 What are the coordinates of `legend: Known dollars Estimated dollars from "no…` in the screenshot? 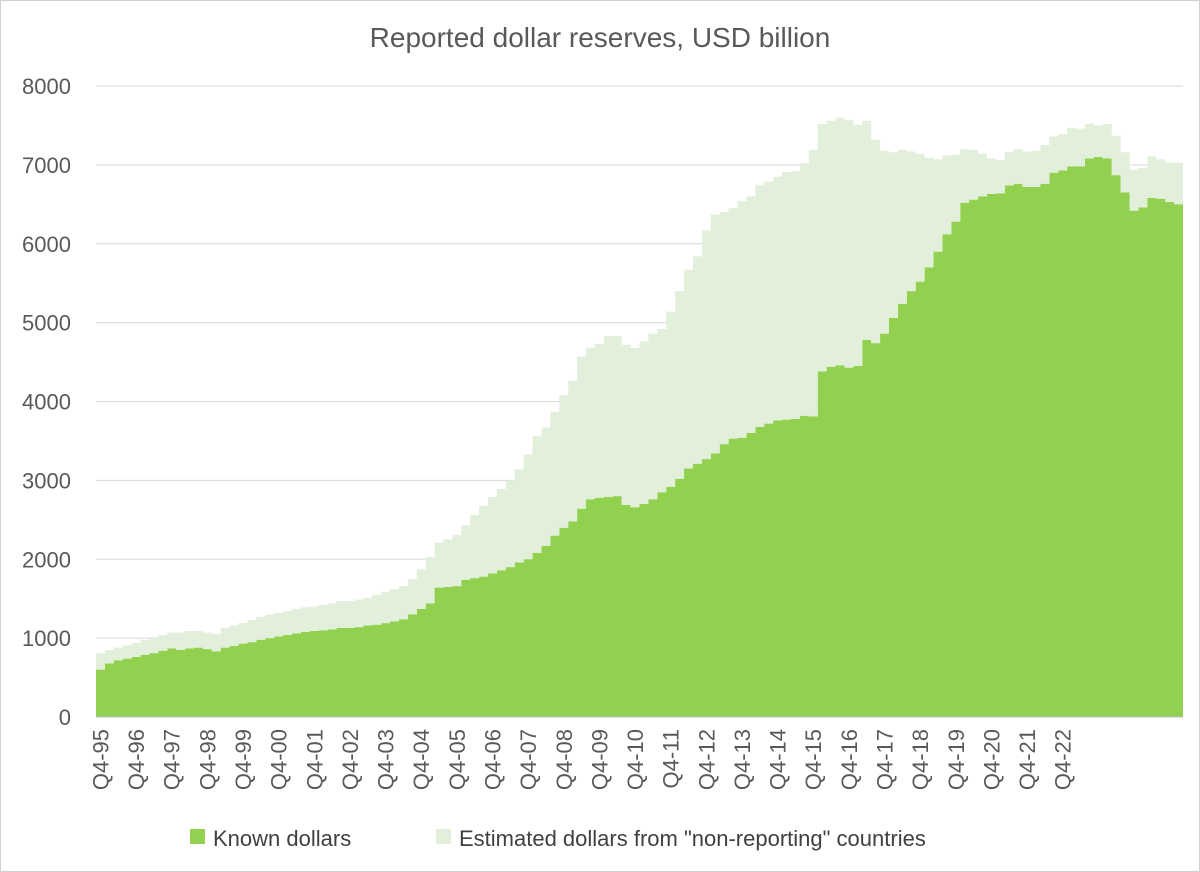 It's located at (558, 838).